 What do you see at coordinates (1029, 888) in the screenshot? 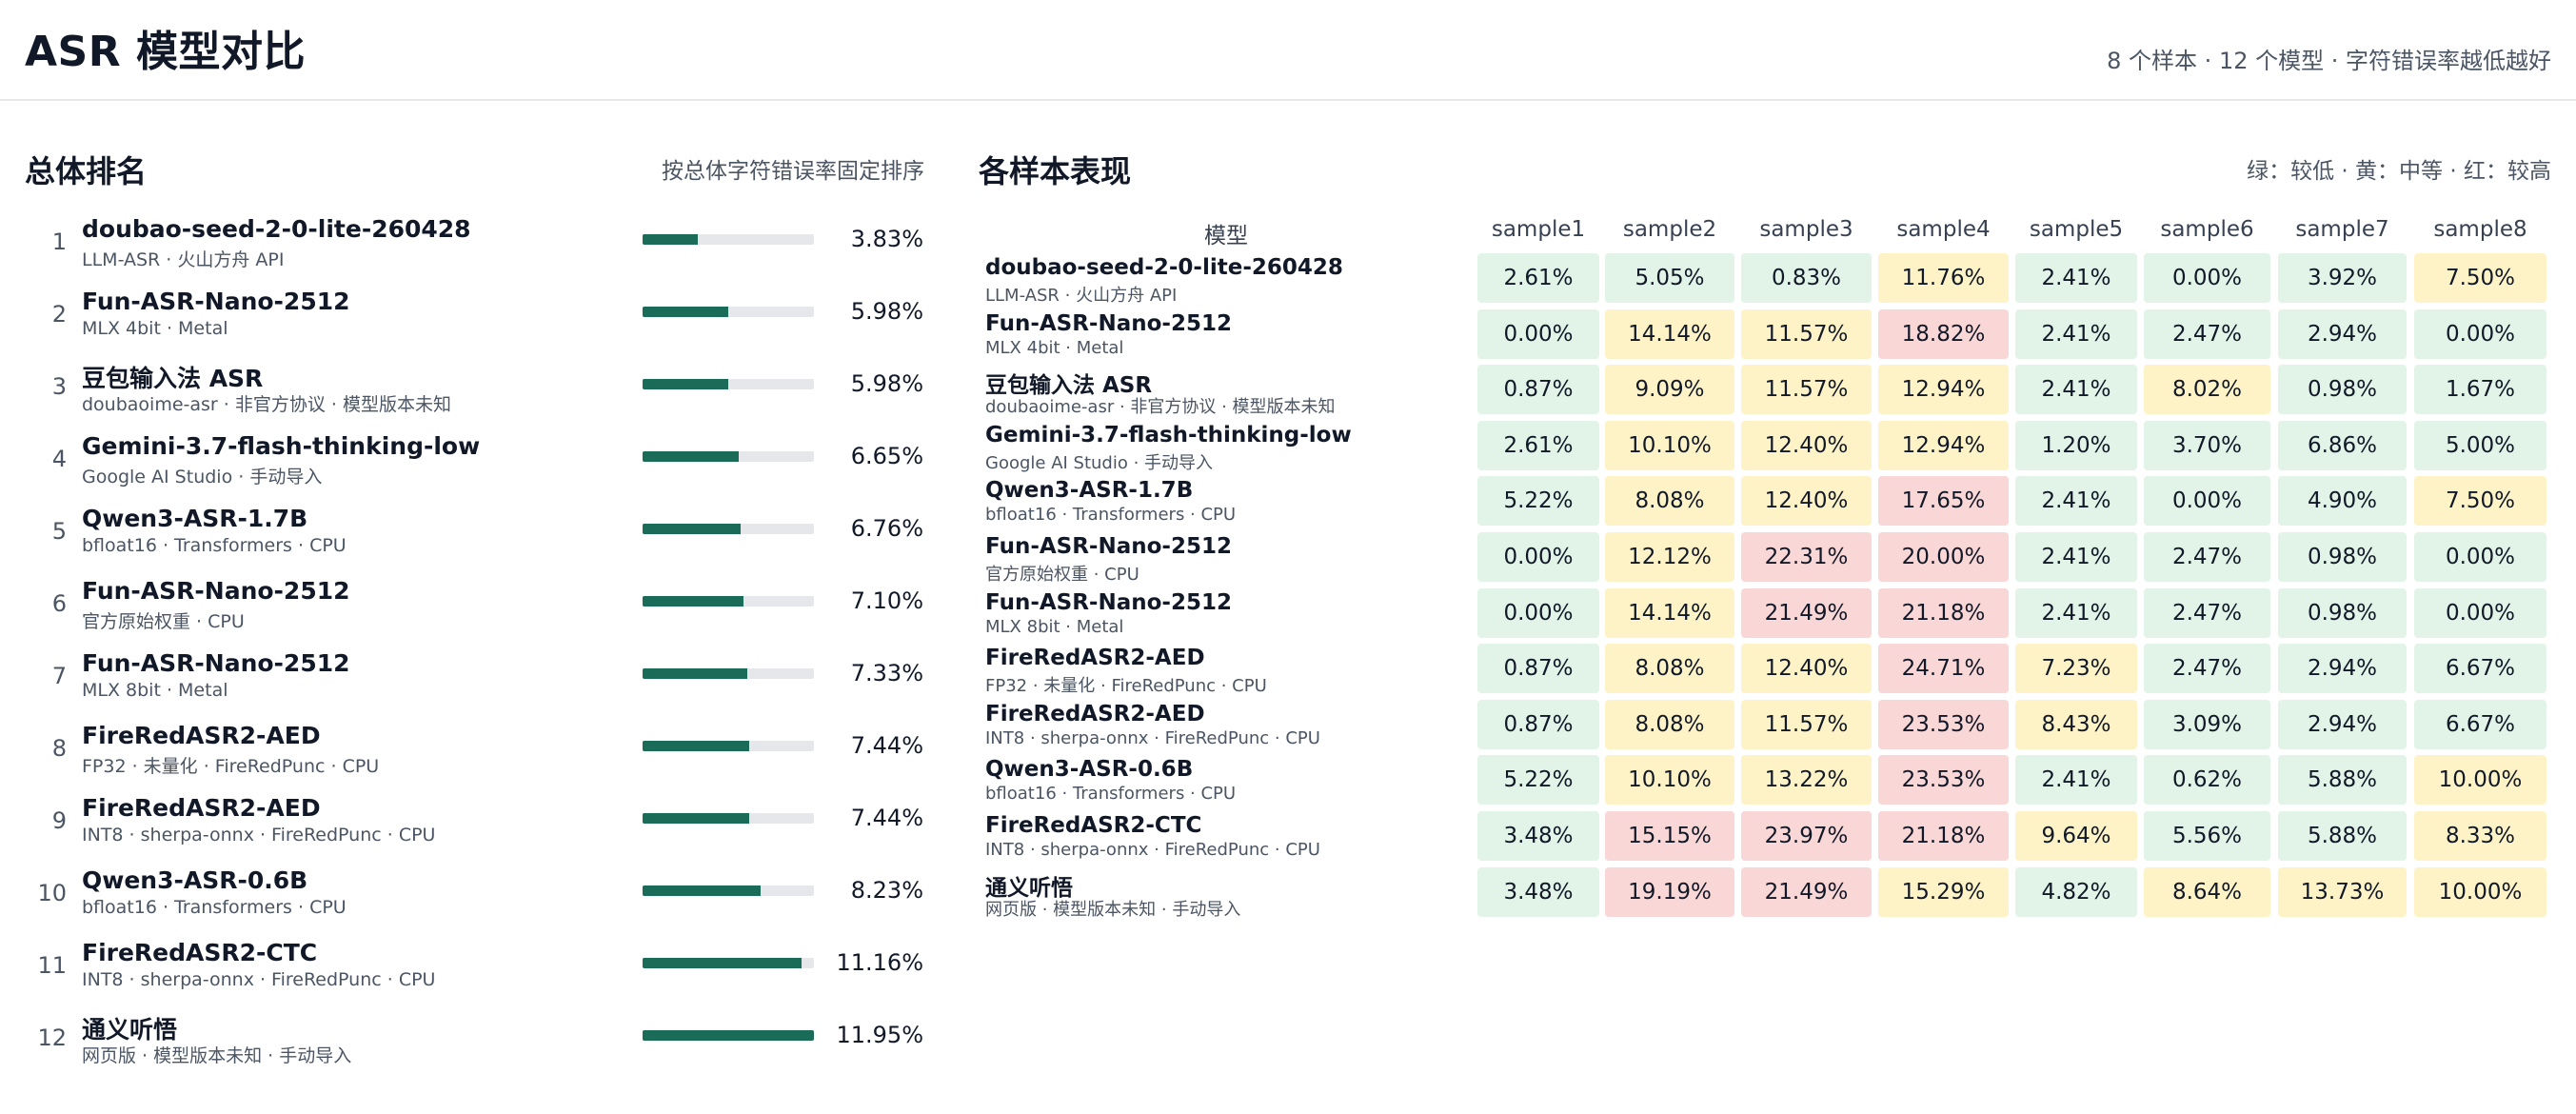
I see `matrix-model-name: 通义听悟` at bounding box center [1029, 888].